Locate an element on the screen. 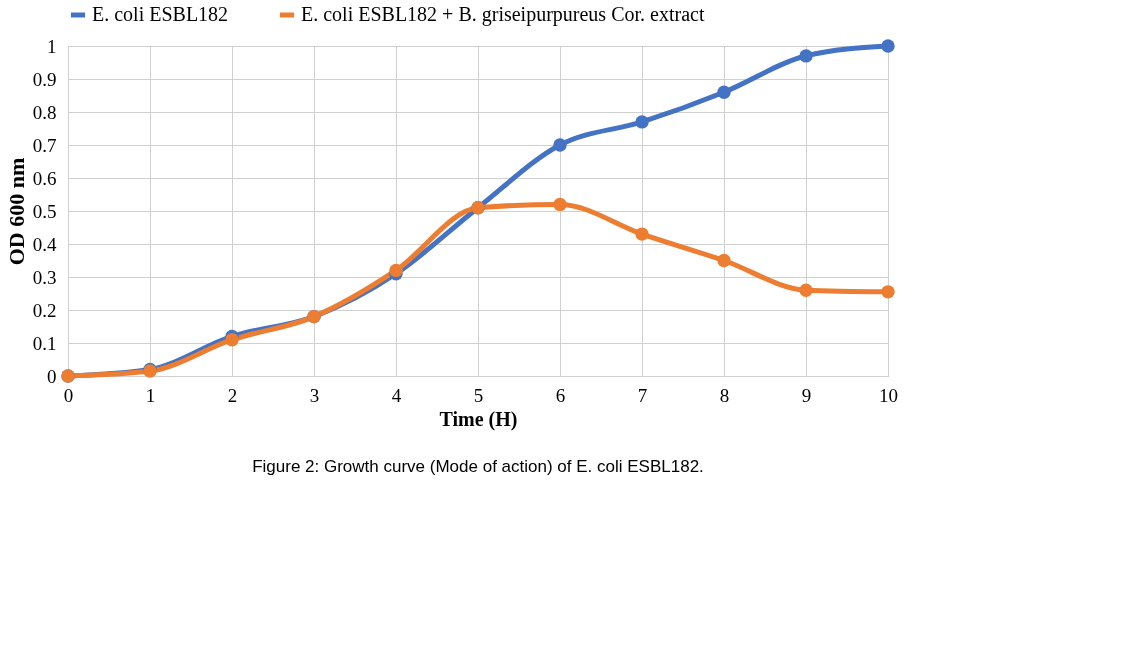  x-tick-label: 6 is located at coordinates (560, 395).